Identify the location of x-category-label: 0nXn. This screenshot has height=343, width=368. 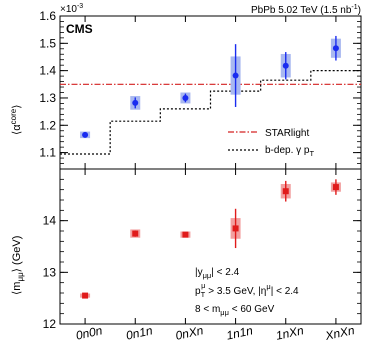
(189, 333).